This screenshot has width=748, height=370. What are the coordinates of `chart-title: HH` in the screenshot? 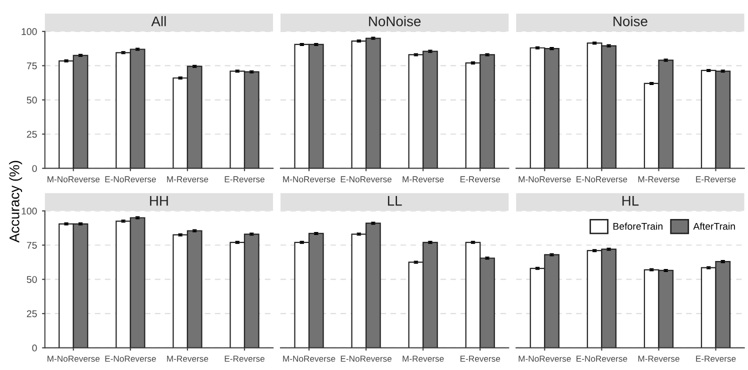 It's located at (159, 201).